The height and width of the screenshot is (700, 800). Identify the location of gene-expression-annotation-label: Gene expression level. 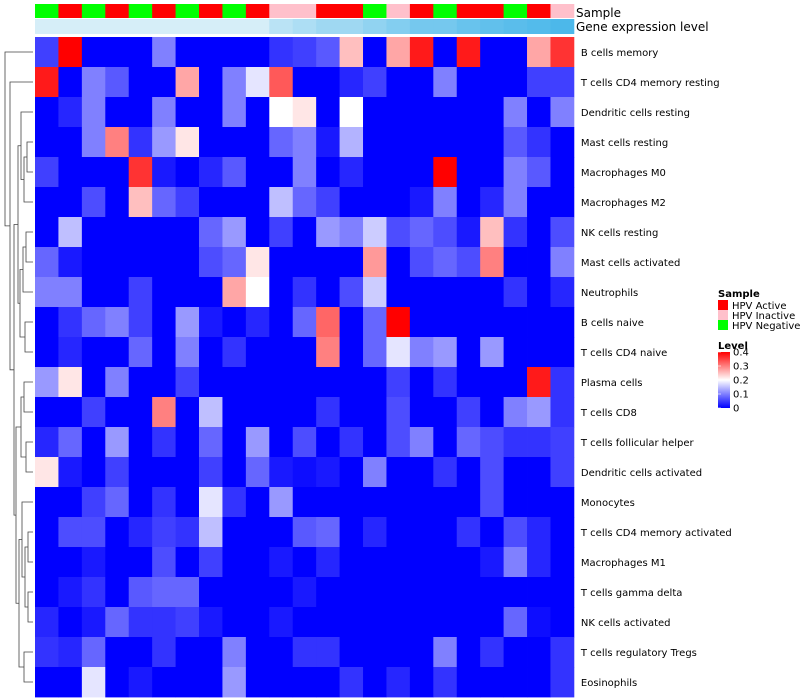
(642, 27).